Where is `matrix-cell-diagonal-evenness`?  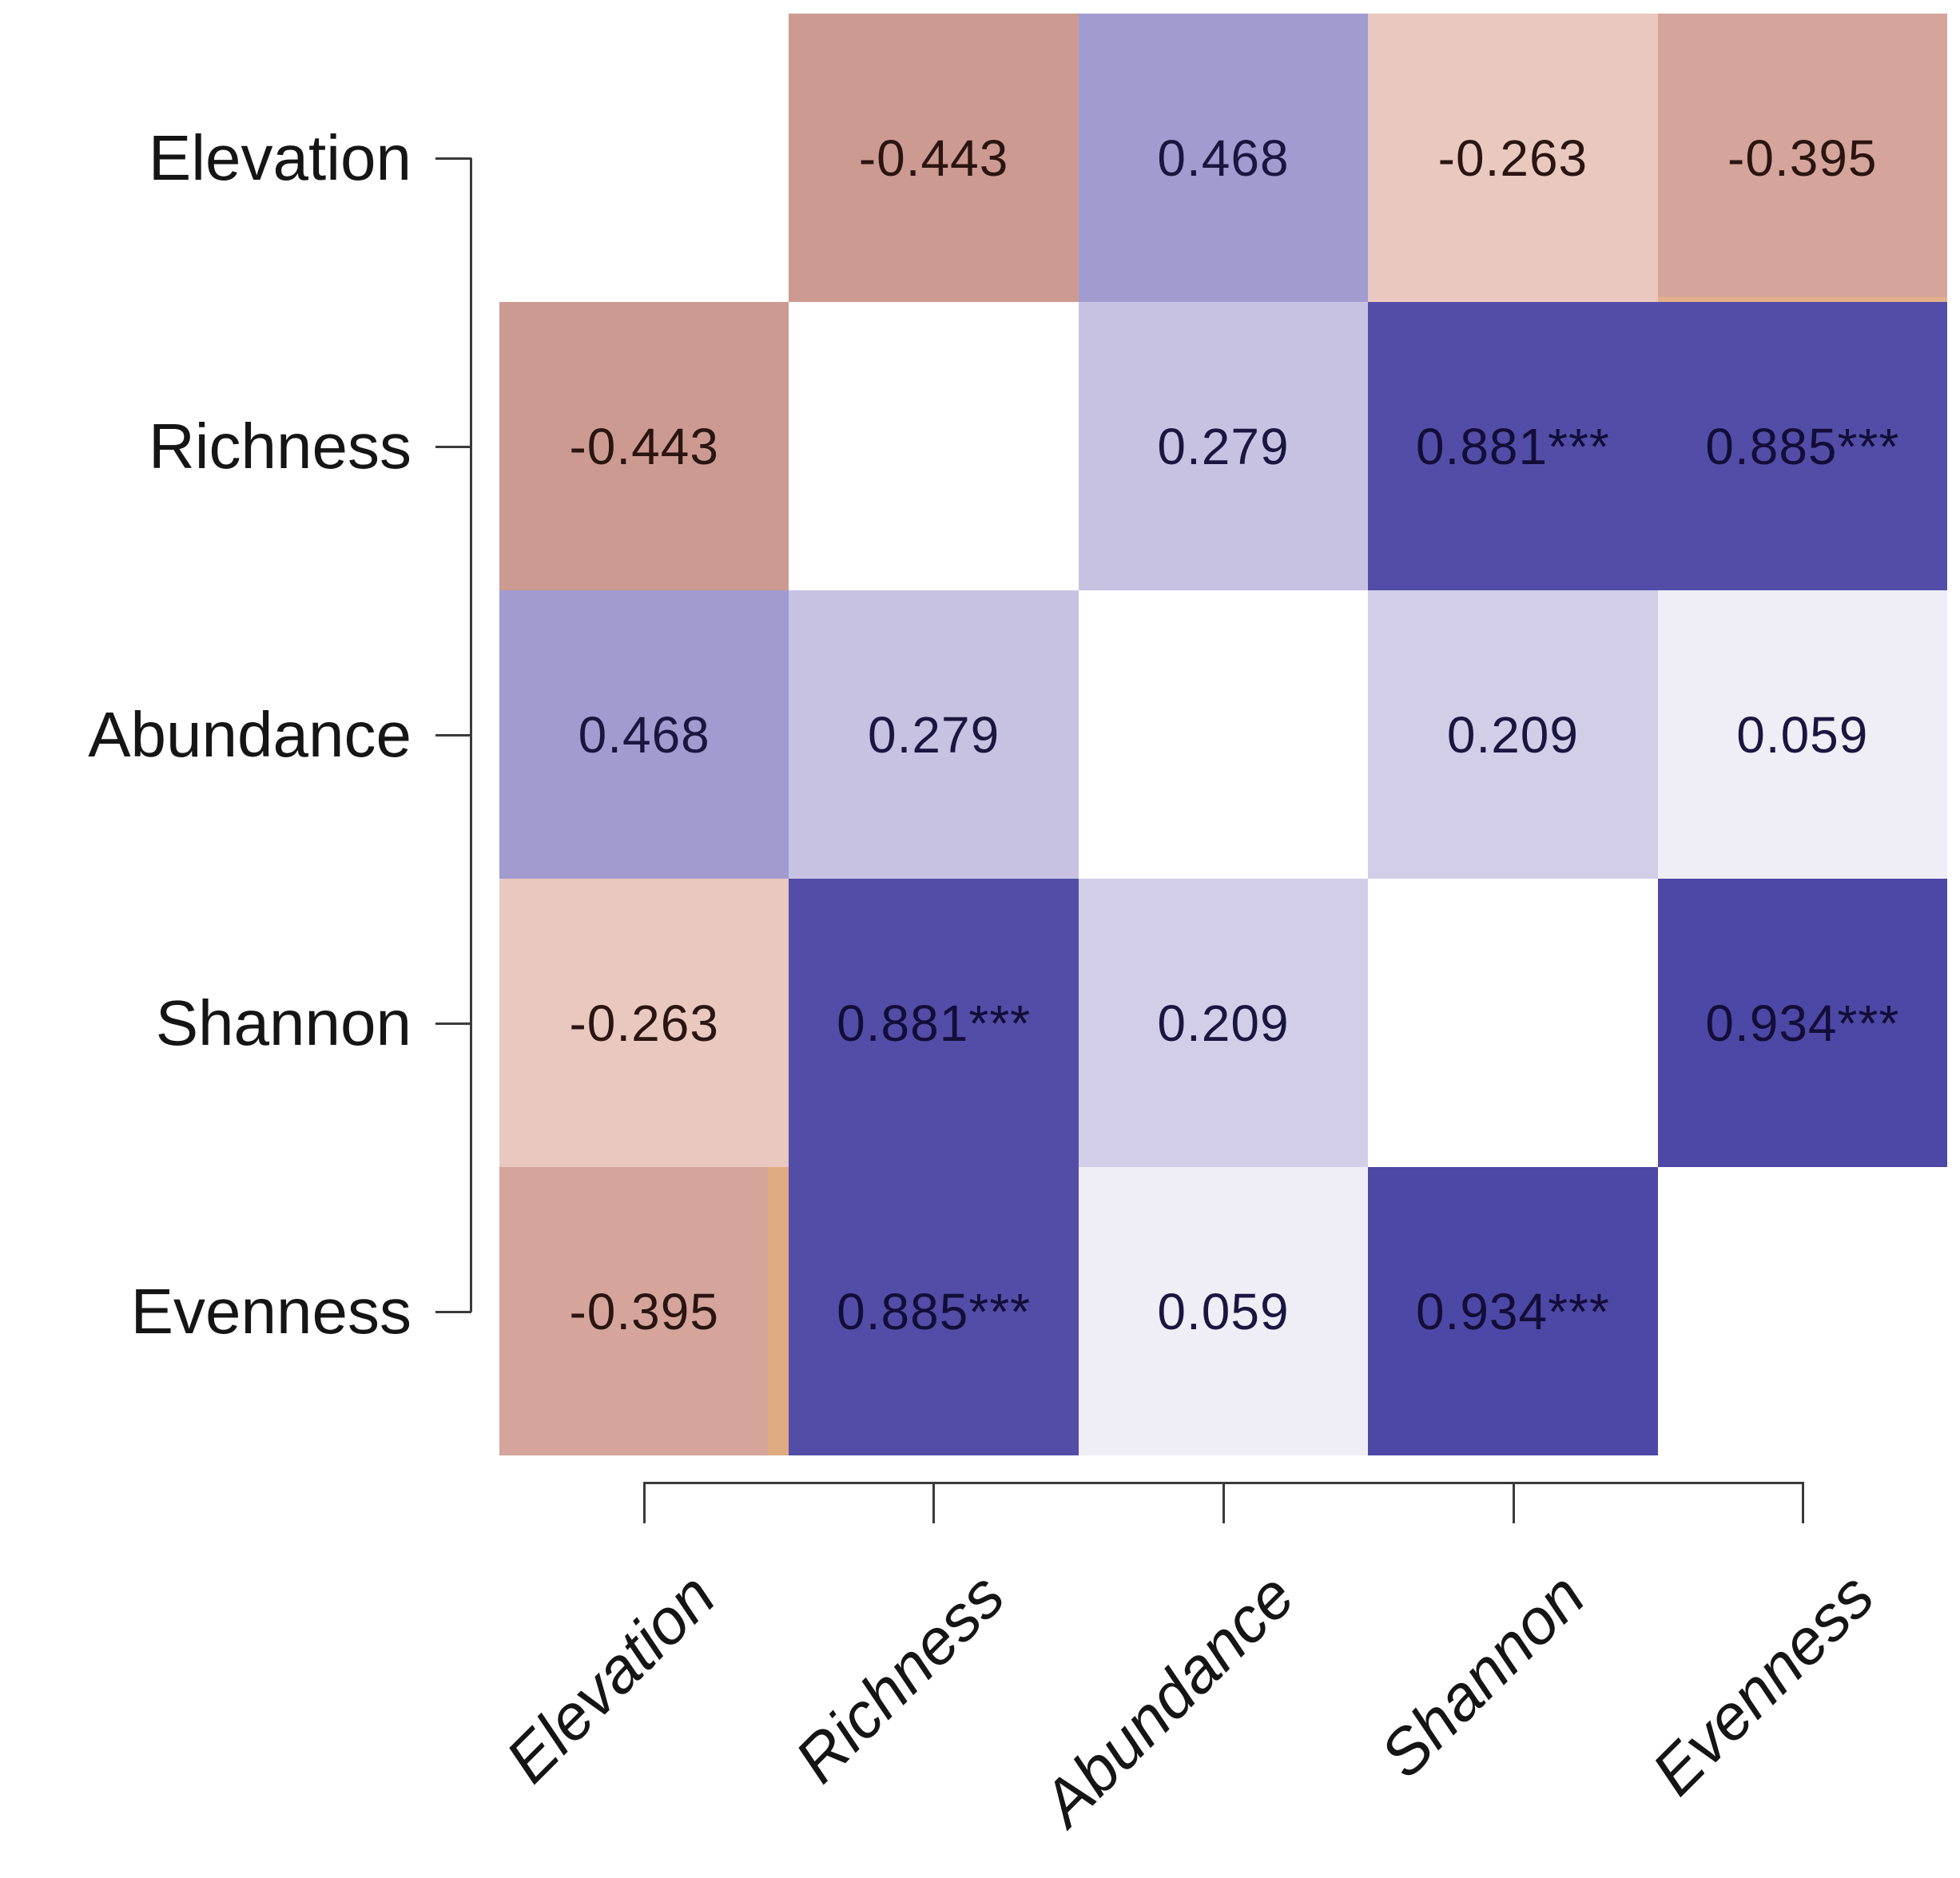
matrix-cell-diagonal-evenness is located at coordinates (1802, 1311).